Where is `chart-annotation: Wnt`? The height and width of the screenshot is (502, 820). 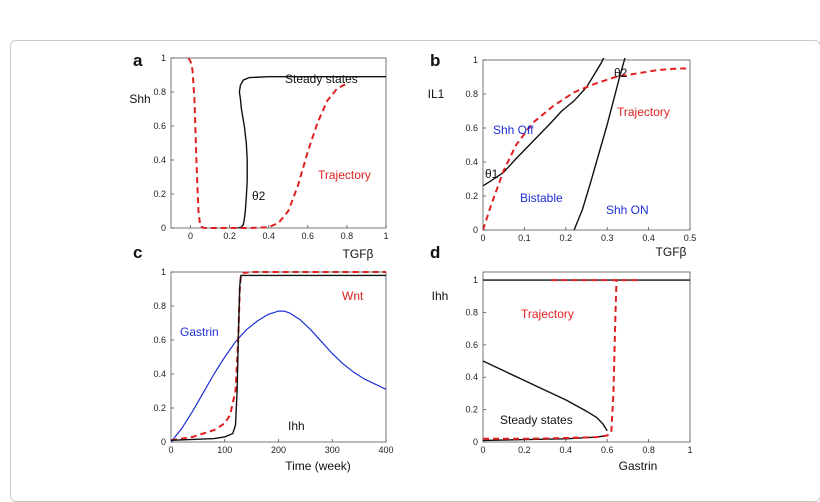
chart-annotation: Wnt is located at coordinates (353, 296).